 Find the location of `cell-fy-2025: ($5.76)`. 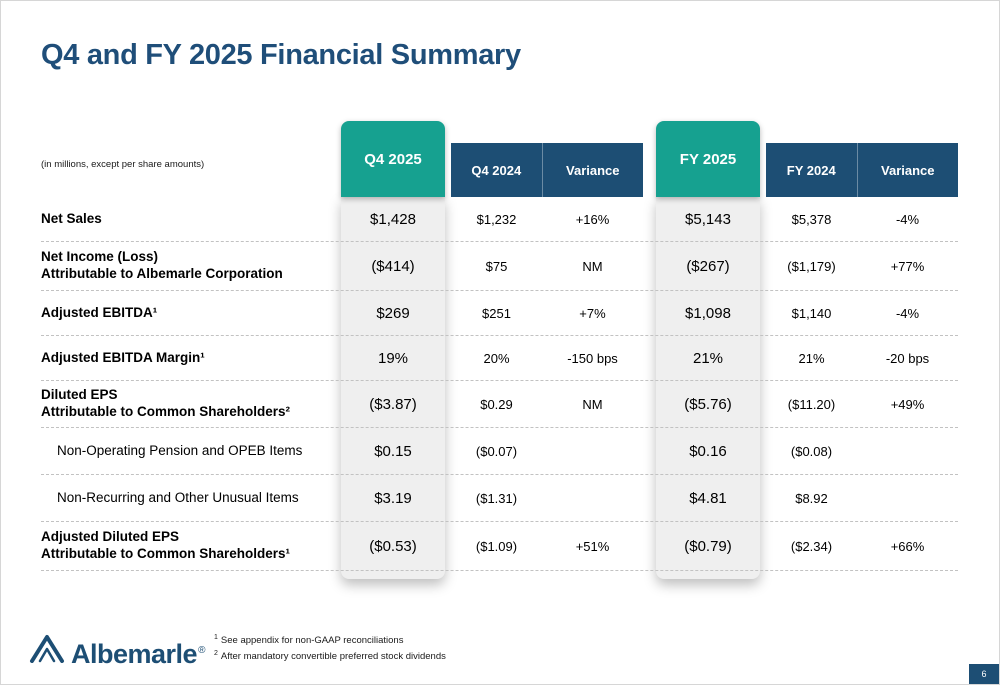

cell-fy-2025: ($5.76) is located at coordinates (708, 404).